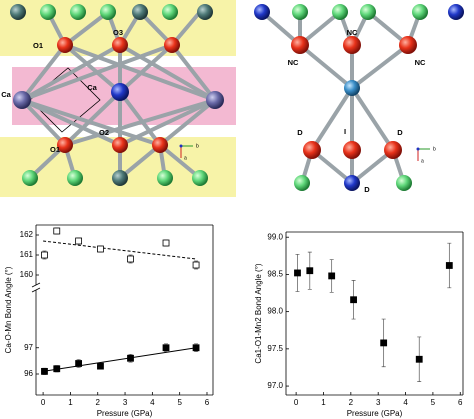  What do you see at coordinates (118, 32) in the screenshot?
I see `atom-label: O3` at bounding box center [118, 32].